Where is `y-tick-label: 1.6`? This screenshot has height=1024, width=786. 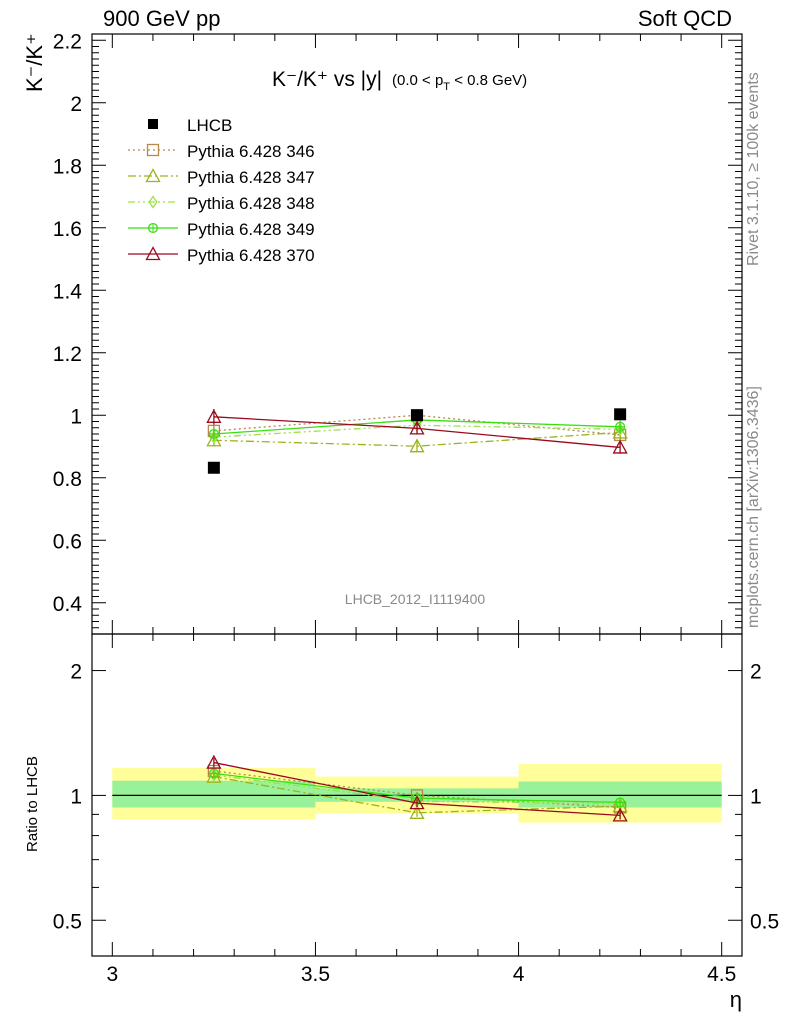 y-tick-label: 1.6 is located at coordinates (67, 229).